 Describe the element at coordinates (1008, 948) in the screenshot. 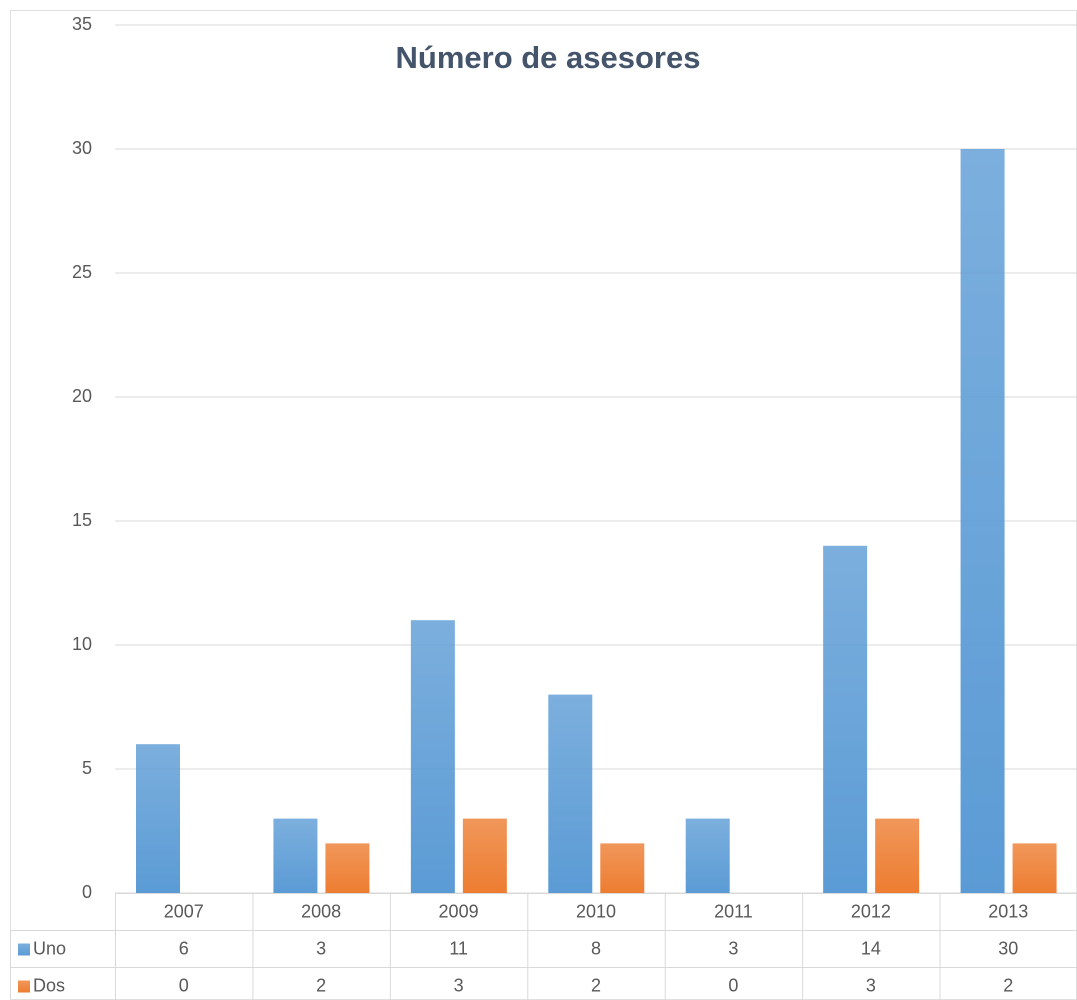

I see `data-label: 30` at that location.